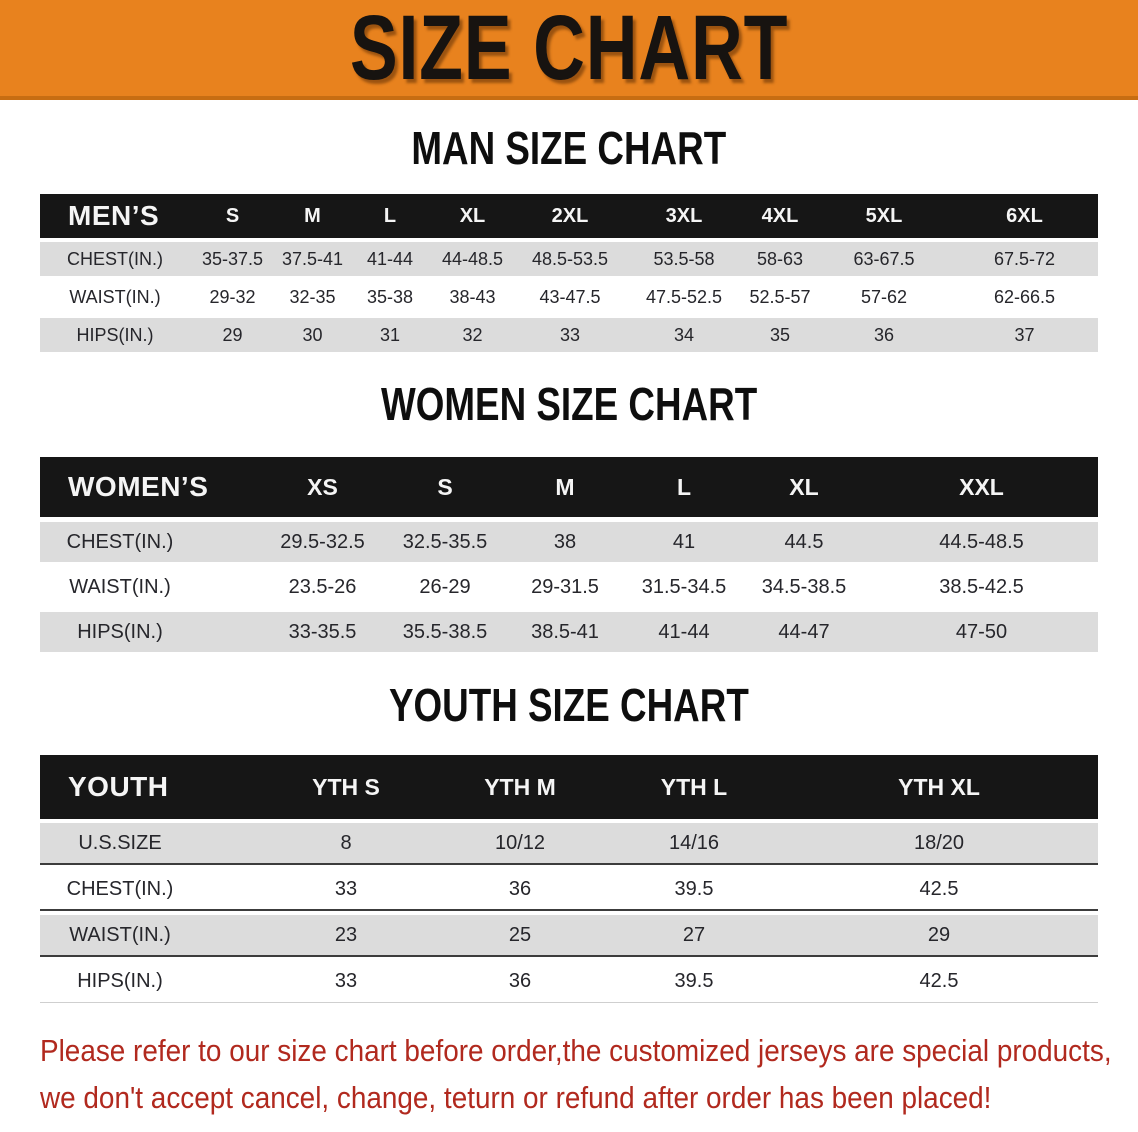 Image resolution: width=1138 pixels, height=1132 pixels. What do you see at coordinates (780, 216) in the screenshot?
I see `size-column-header: 4XL` at bounding box center [780, 216].